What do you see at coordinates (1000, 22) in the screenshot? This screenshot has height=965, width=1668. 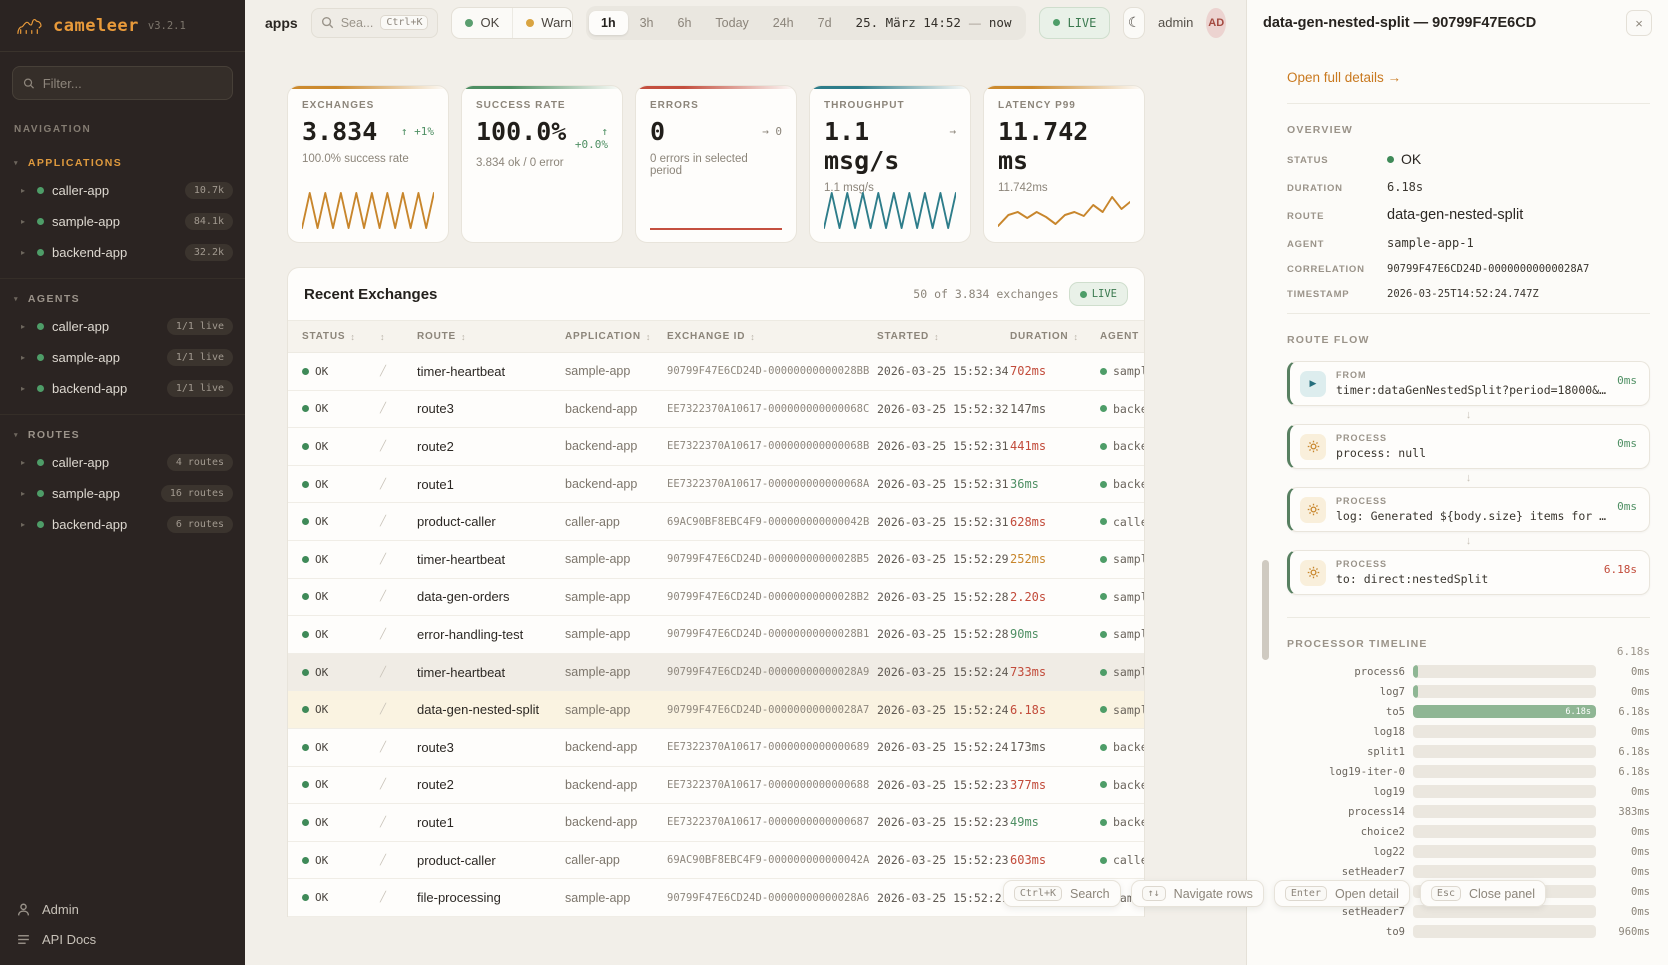 I see `date-to: now` at bounding box center [1000, 22].